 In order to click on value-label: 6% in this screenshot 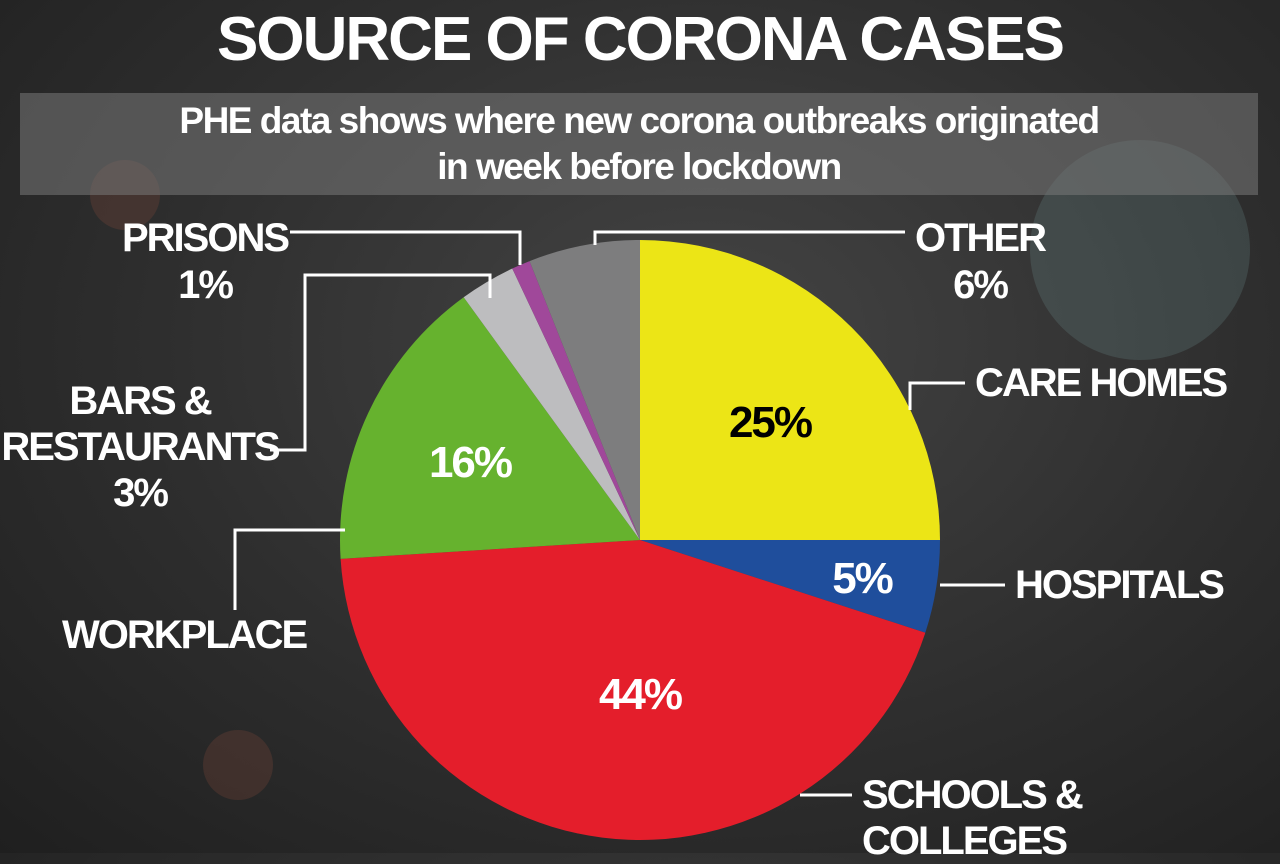, I will do `click(981, 285)`.